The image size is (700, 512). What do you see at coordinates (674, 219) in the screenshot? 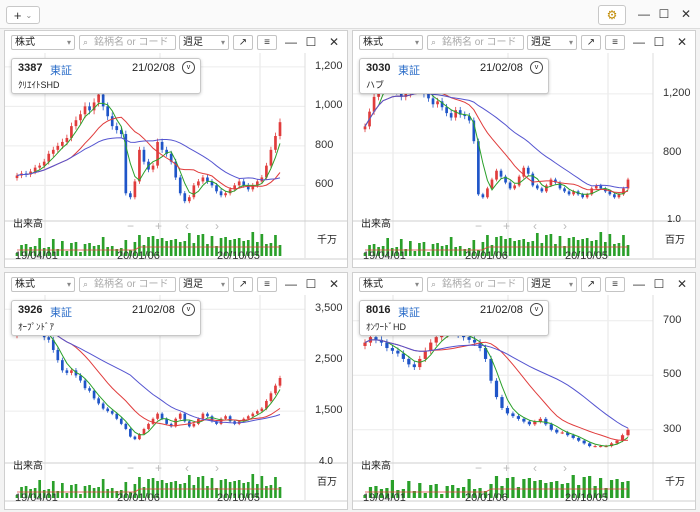
I see `volume-tick-label: 1.0` at bounding box center [674, 219].